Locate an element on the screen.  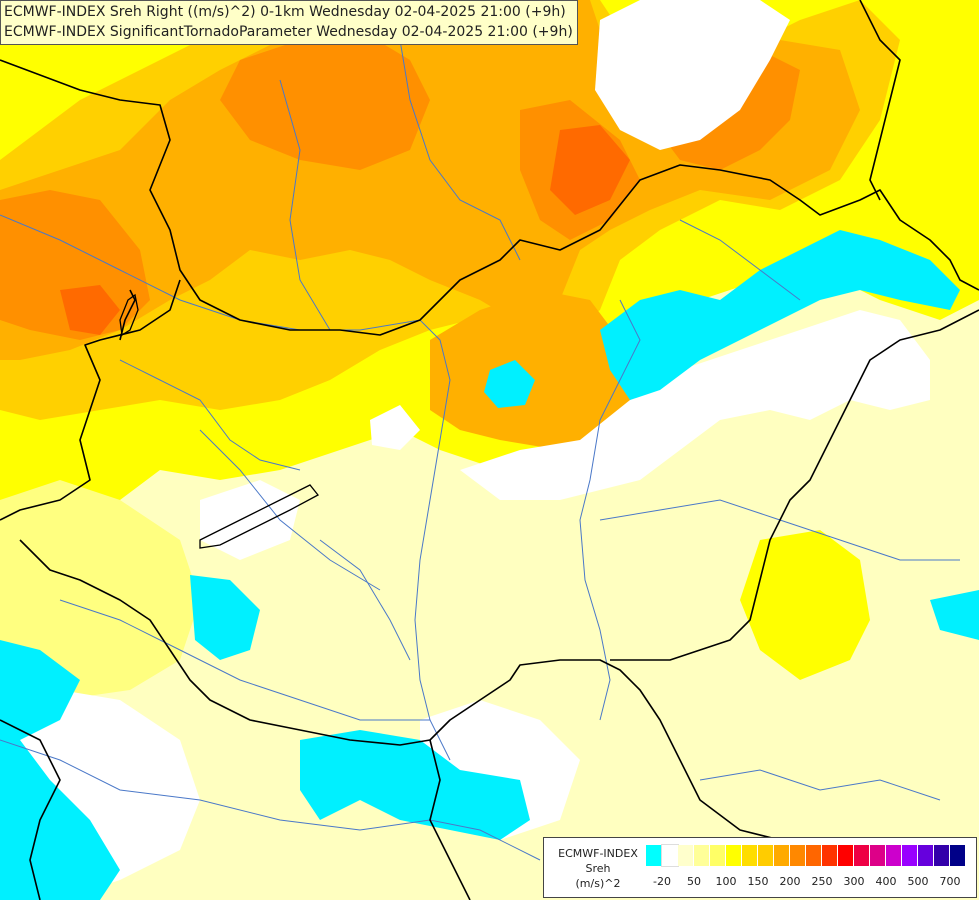
legend-label-block: ECMWF-INDEX Sreh (m/s)^2 is located at coordinates (598, 868).